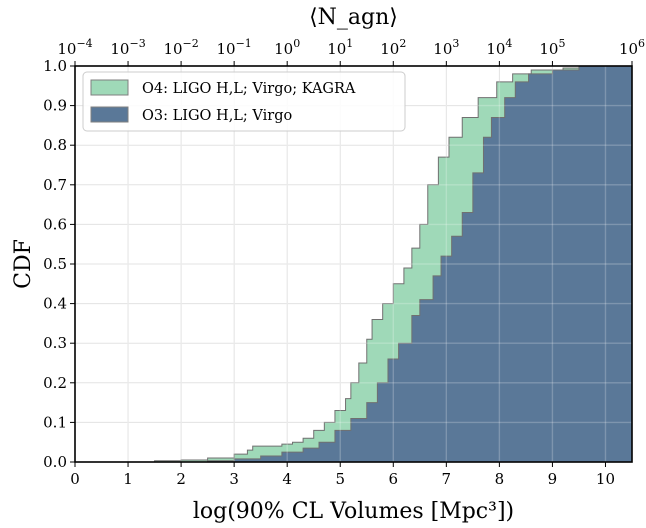 The height and width of the screenshot is (528, 646). I want to click on legend-label-o4: O4: LIGO H,L; Virgo; KAGRA, so click(249, 89).